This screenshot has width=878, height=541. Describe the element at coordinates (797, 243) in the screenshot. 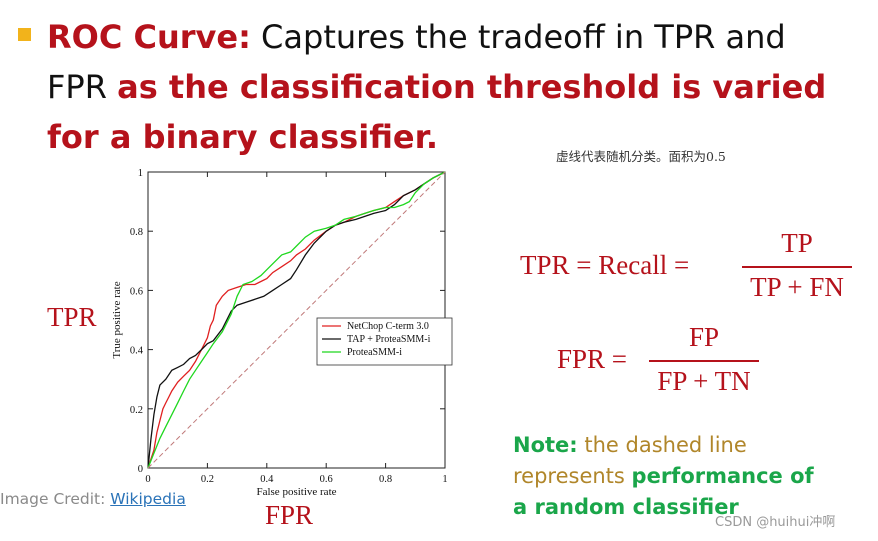

I see `tpr-formula-numerator: TP` at that location.